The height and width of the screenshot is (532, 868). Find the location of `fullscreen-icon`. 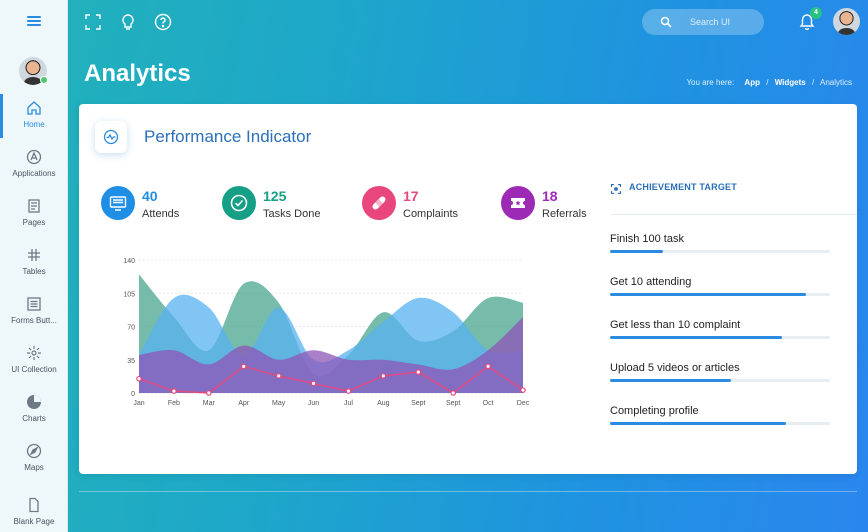

fullscreen-icon is located at coordinates (93, 22).